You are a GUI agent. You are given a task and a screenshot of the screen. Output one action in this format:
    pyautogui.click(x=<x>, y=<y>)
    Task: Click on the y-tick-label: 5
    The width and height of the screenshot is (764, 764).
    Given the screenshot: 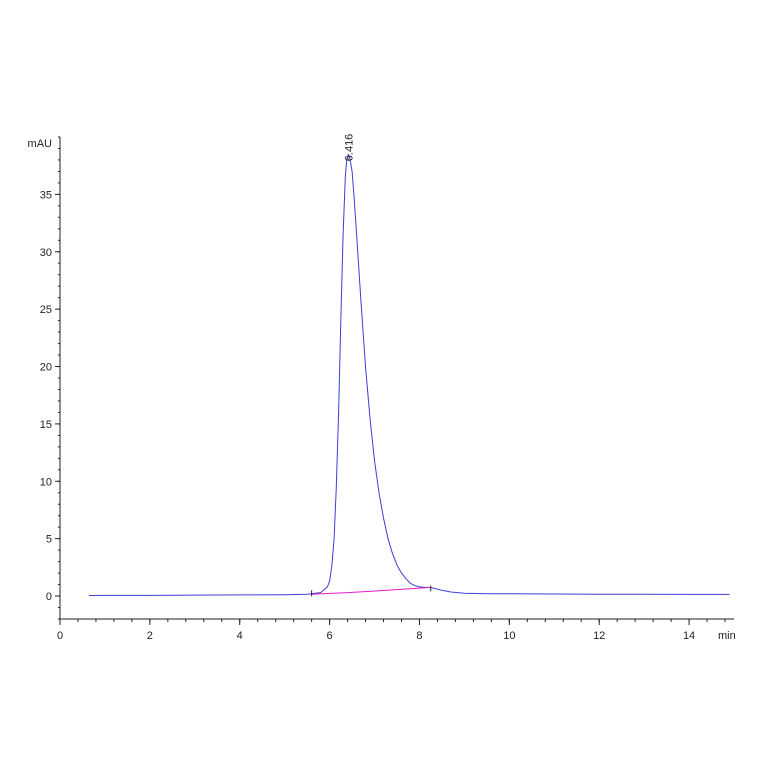 What is the action you would take?
    pyautogui.click(x=49, y=540)
    